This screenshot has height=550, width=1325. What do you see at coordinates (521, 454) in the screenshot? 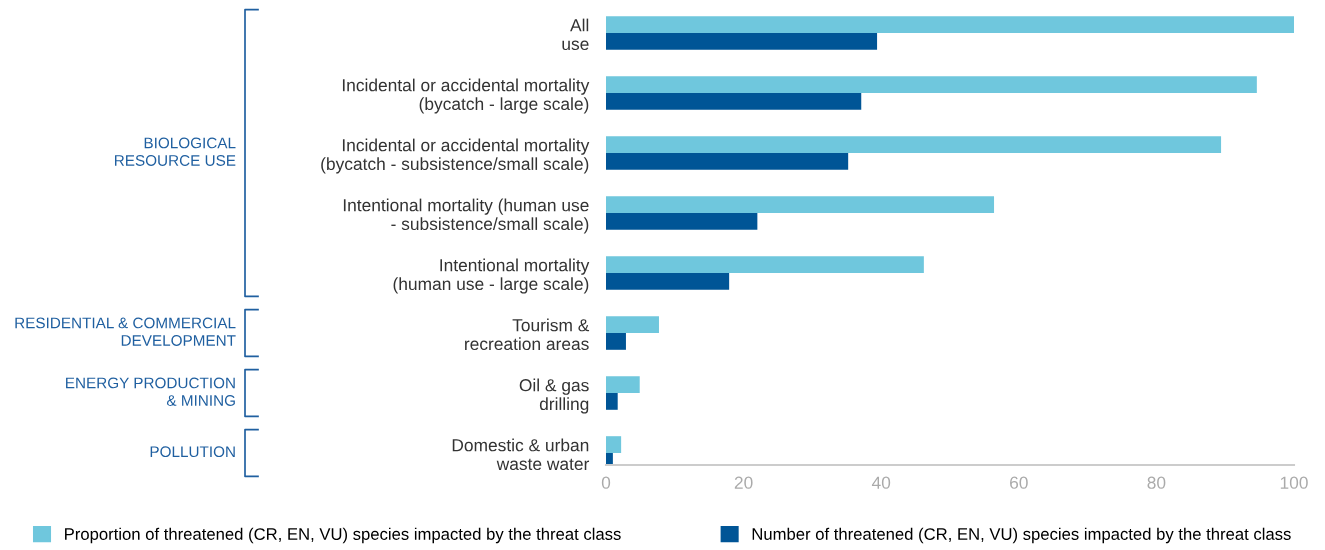
I see `y-tick-label: Domestic & urban waste water` at bounding box center [521, 454].